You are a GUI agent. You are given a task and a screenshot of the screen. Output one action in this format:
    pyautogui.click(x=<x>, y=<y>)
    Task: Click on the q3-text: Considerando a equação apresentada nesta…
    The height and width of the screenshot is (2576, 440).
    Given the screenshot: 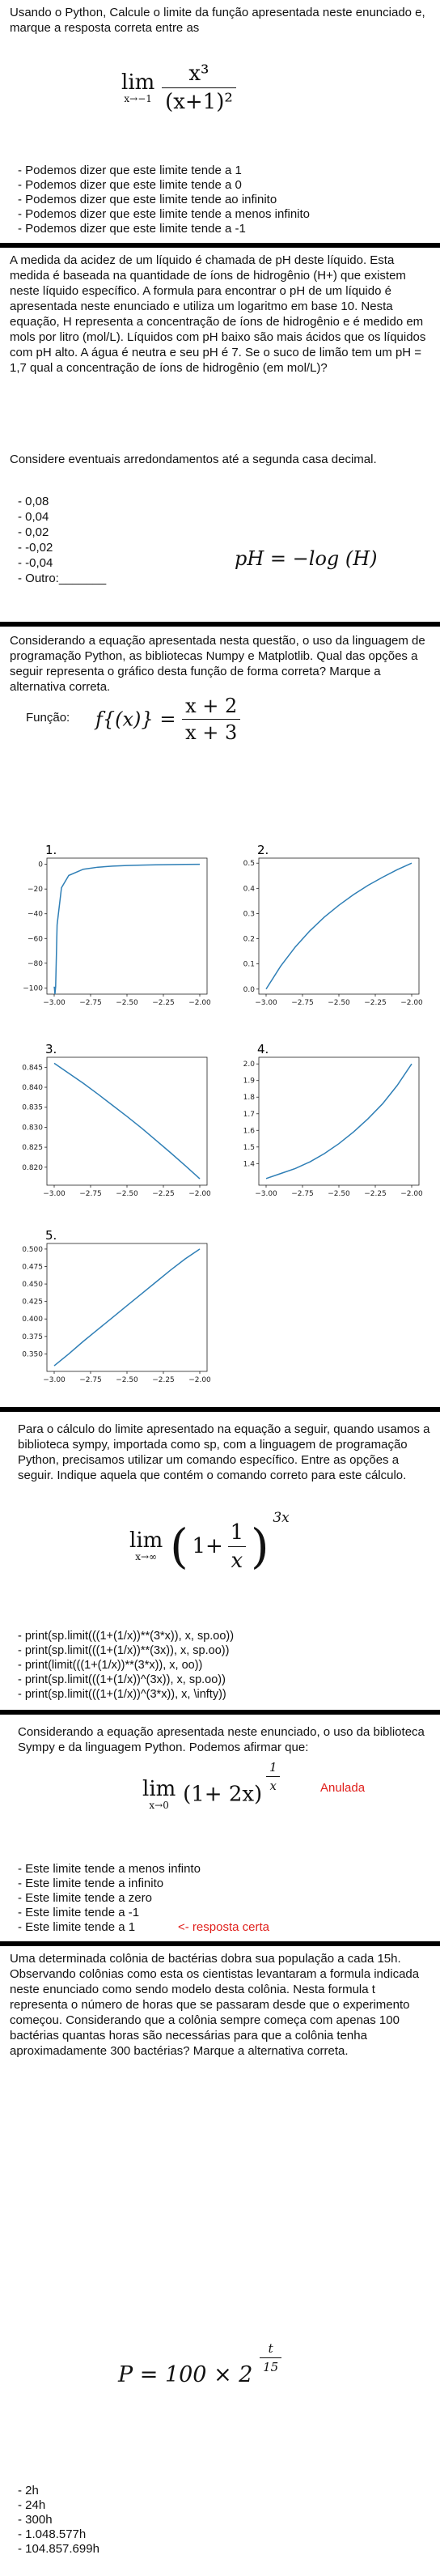 What is the action you would take?
    pyautogui.click(x=217, y=664)
    